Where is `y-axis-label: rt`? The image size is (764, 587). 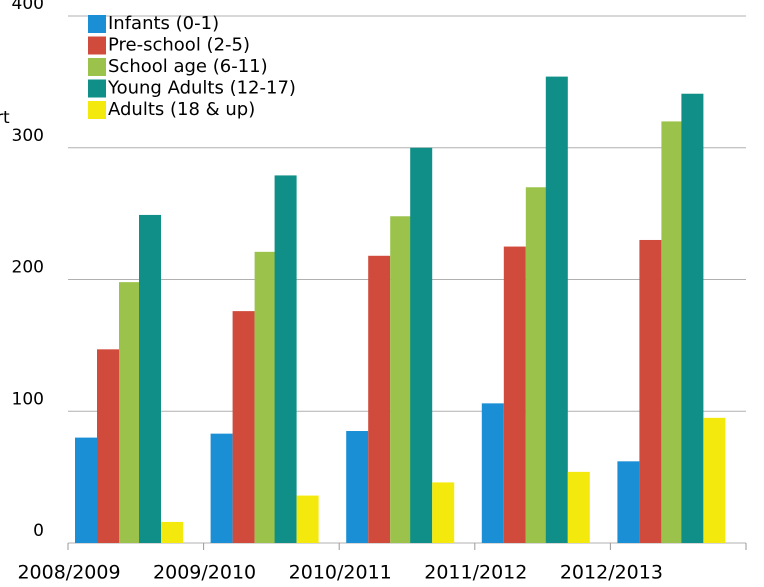 y-axis-label: rt is located at coordinates (5, 118).